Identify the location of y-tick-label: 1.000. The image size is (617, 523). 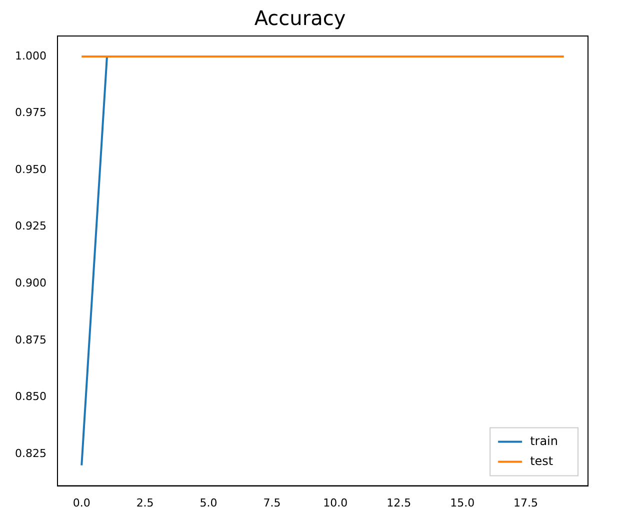
(30, 55).